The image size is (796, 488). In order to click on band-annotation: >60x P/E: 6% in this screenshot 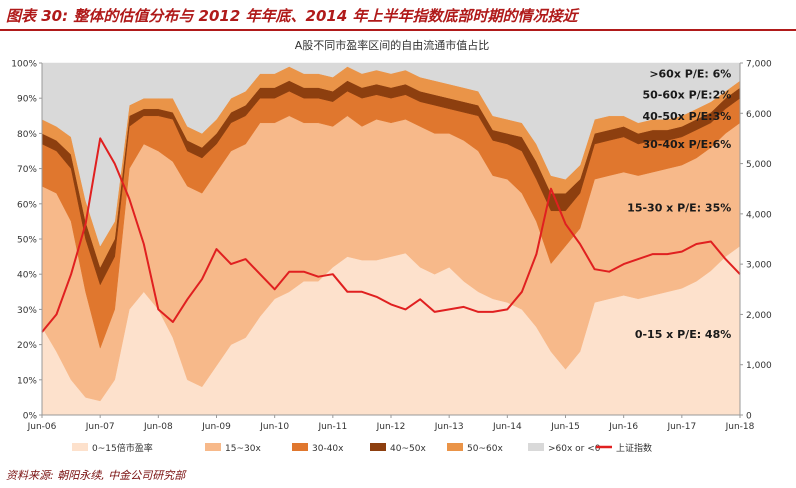, I will do `click(690, 74)`.